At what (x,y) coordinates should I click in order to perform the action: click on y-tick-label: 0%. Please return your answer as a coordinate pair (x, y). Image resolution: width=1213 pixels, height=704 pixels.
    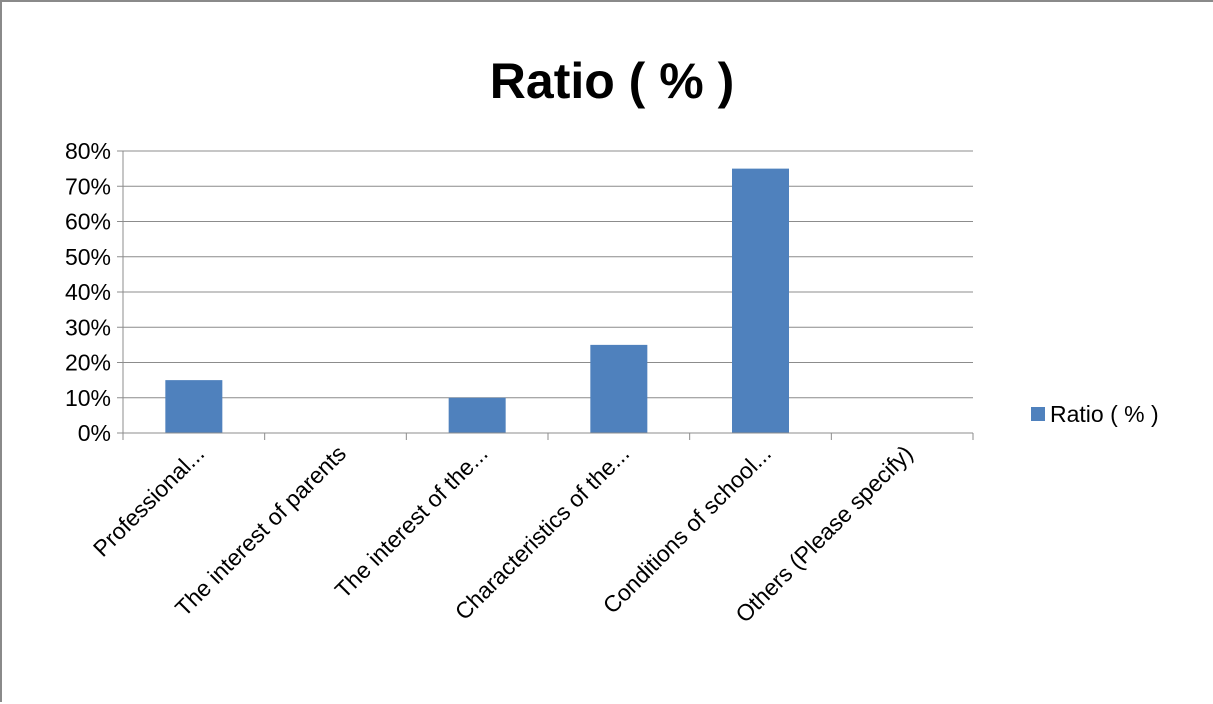
    Looking at the image, I should click on (94, 433).